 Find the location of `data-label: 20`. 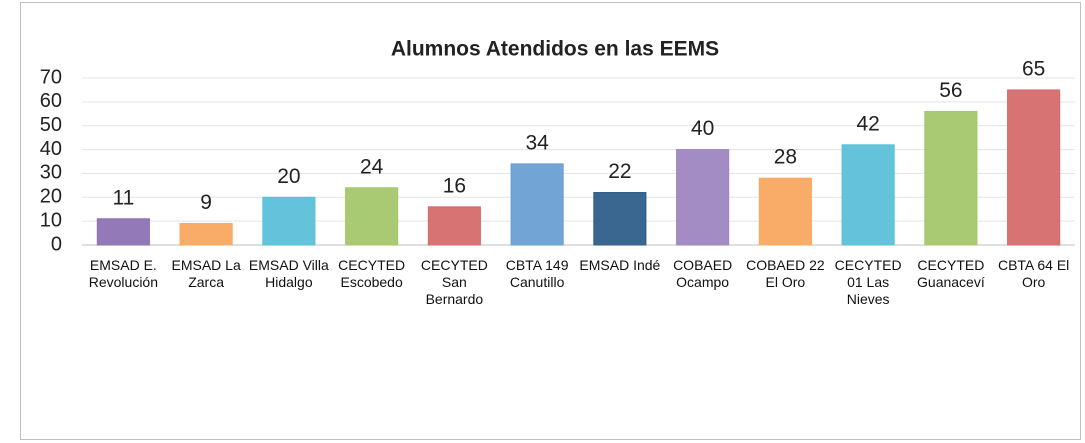

data-label: 20 is located at coordinates (288, 176).